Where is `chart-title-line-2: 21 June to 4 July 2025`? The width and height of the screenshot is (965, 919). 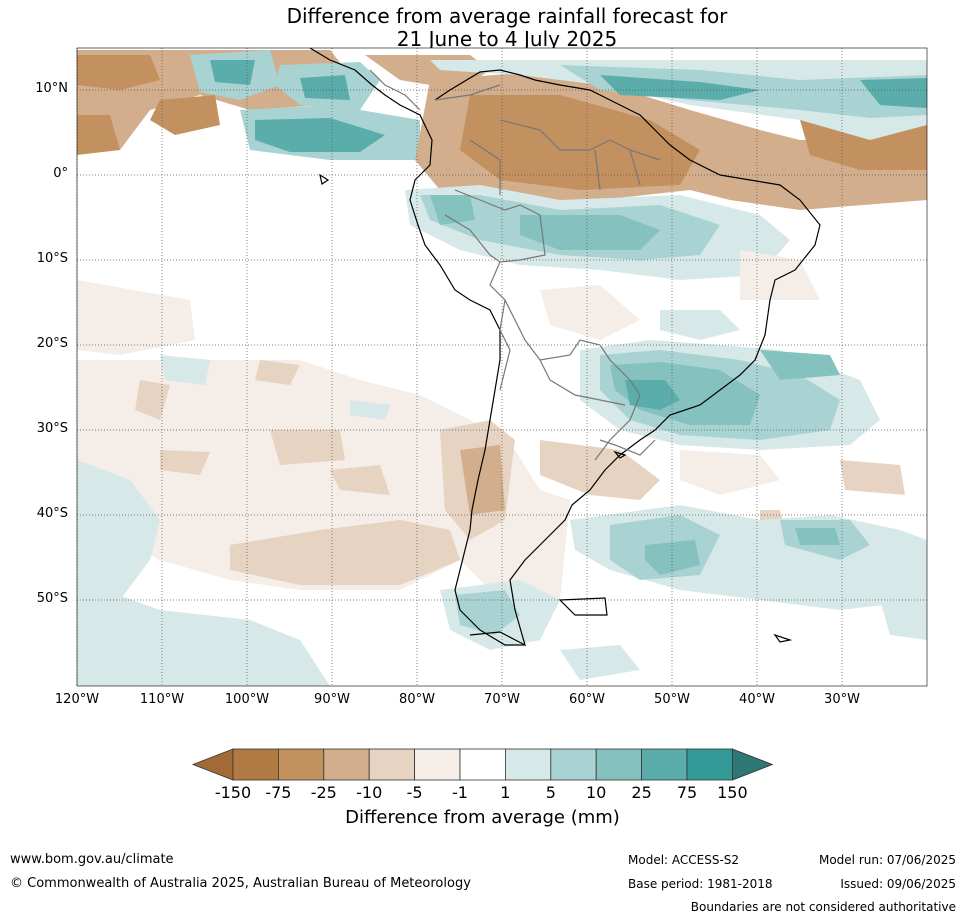 chart-title-line-2: 21 June to 4 July 2025 is located at coordinates (507, 39).